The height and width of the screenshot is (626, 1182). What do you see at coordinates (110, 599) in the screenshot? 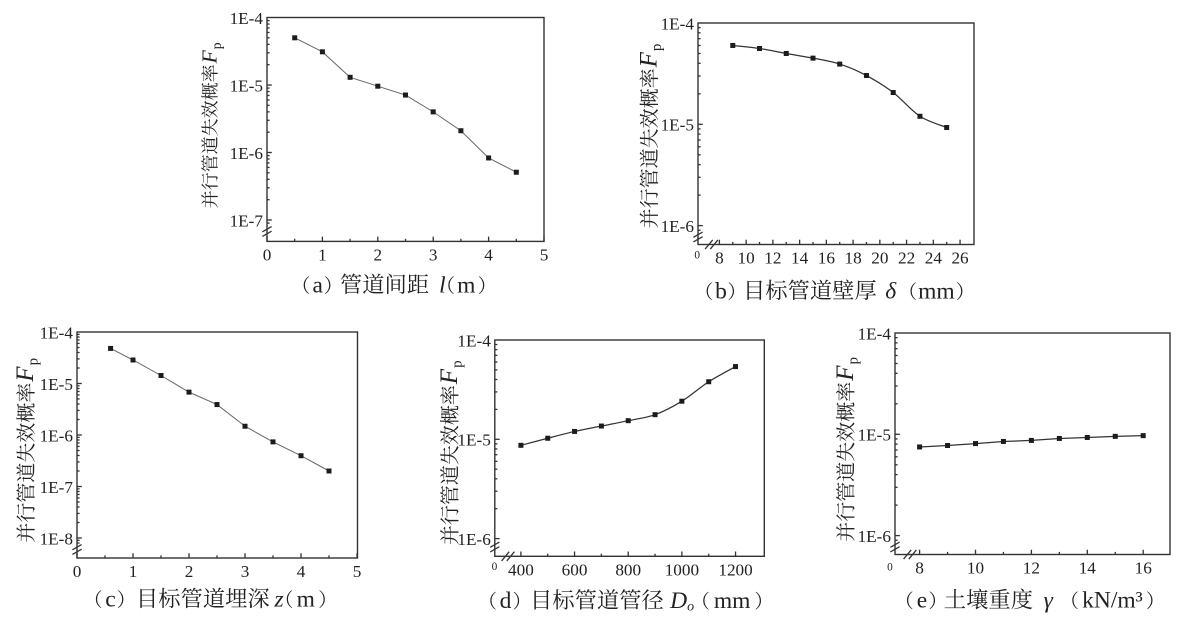
I see `svg-text: c` at bounding box center [110, 599].